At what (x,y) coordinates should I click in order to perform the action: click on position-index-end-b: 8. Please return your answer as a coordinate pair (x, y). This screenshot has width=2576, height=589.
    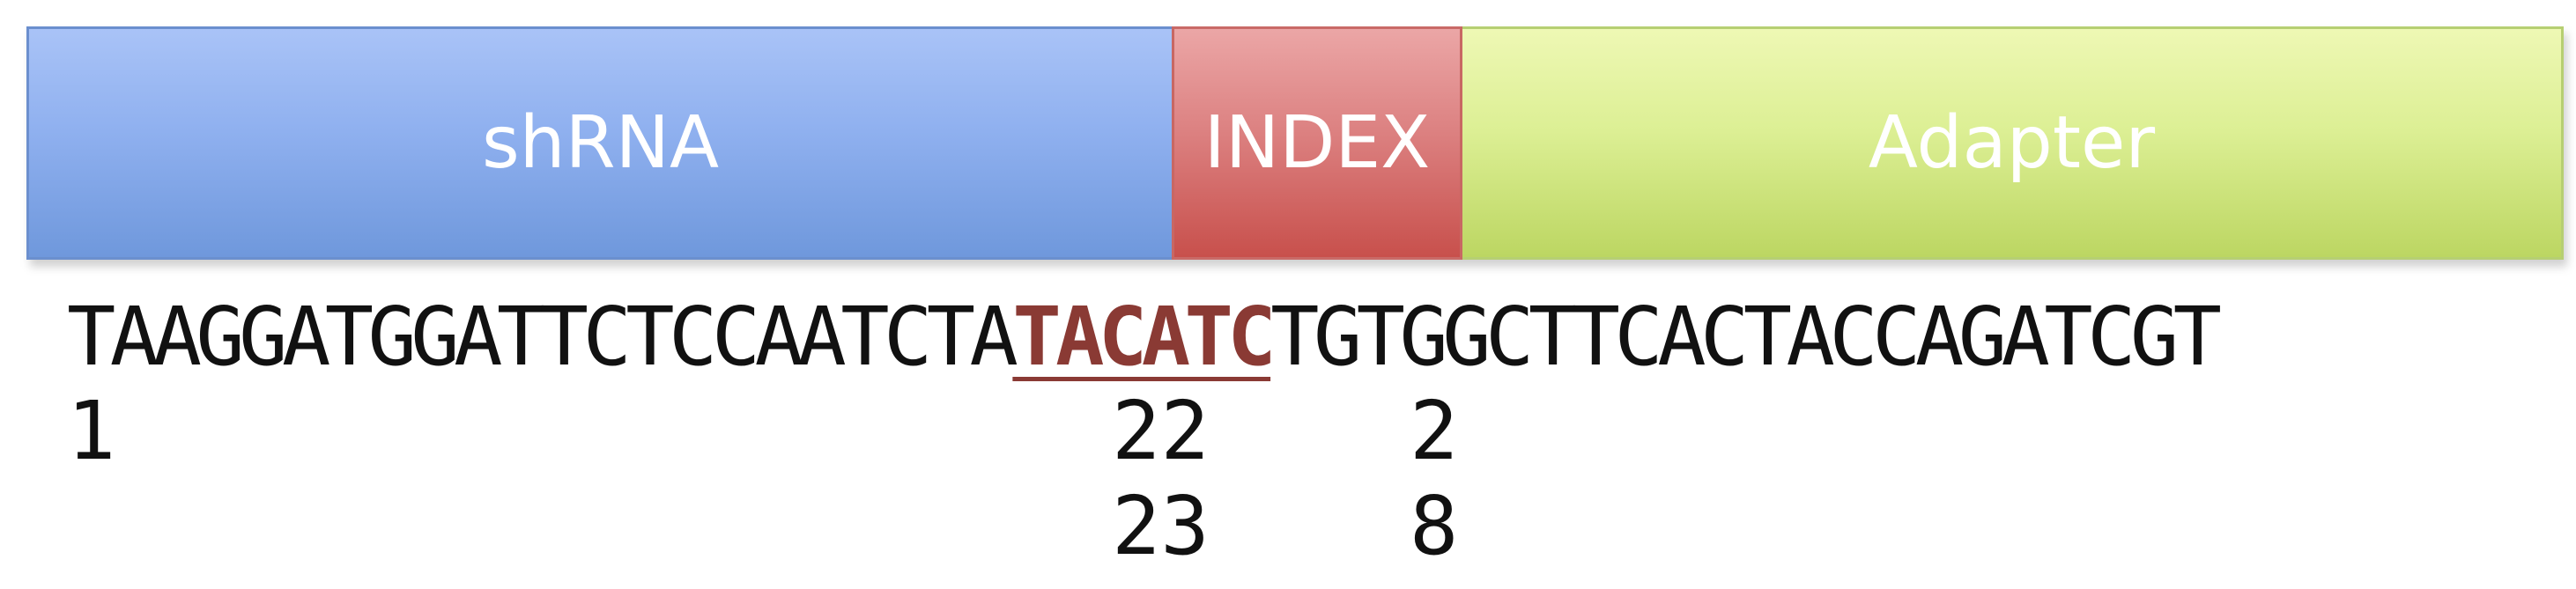
    Looking at the image, I should click on (1434, 526).